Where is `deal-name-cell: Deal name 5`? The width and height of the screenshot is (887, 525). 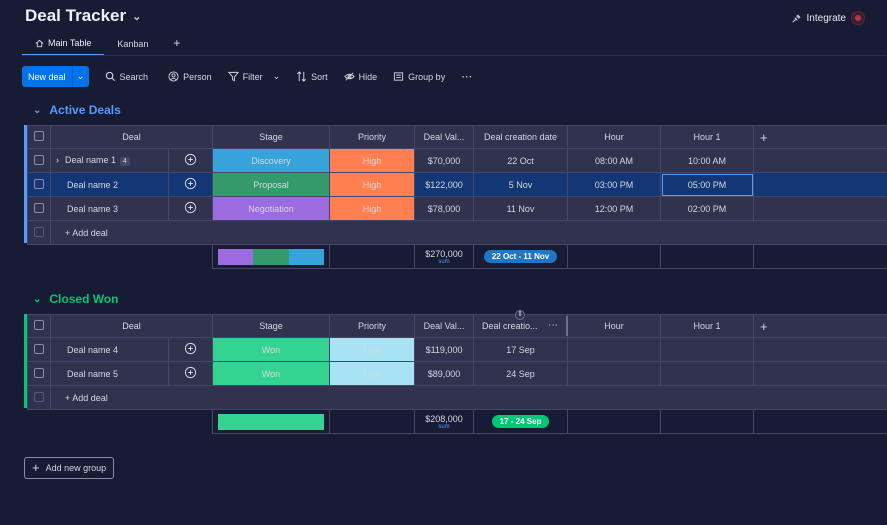
deal-name-cell: Deal name 5 is located at coordinates (109, 373).